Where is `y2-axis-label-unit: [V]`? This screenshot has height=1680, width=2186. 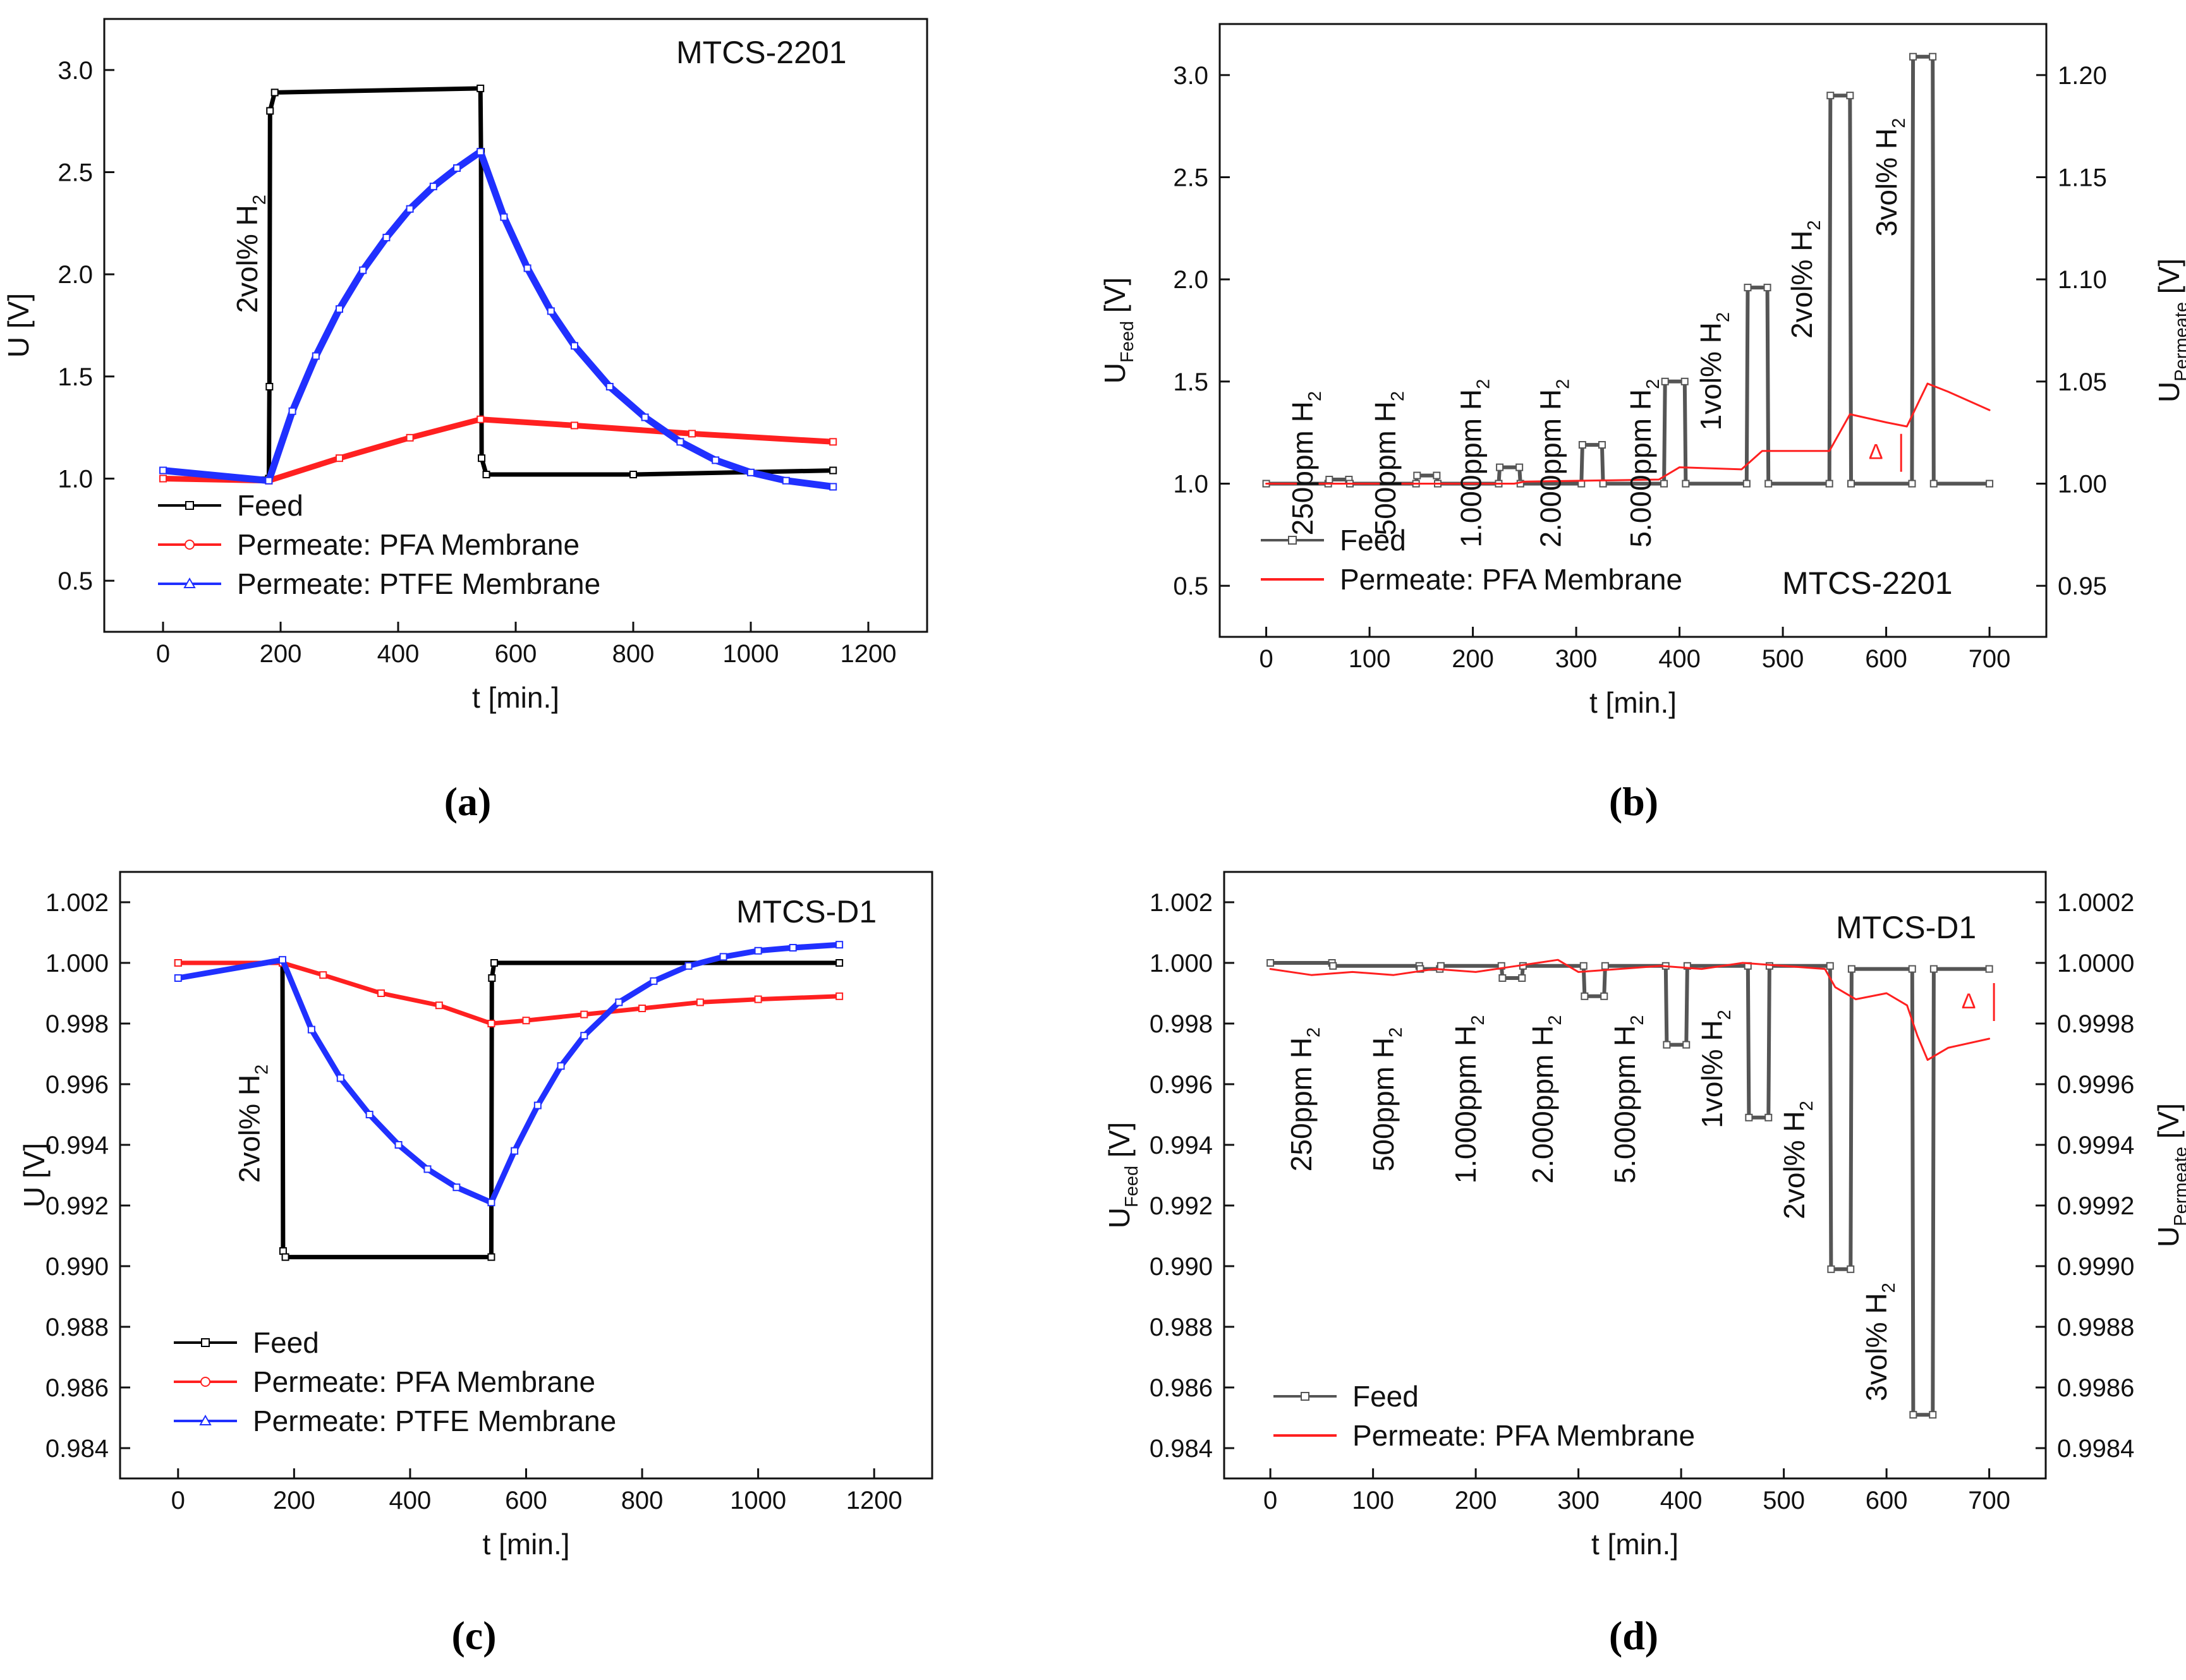
y2-axis-label-unit: [V] is located at coordinates (2168, 1125).